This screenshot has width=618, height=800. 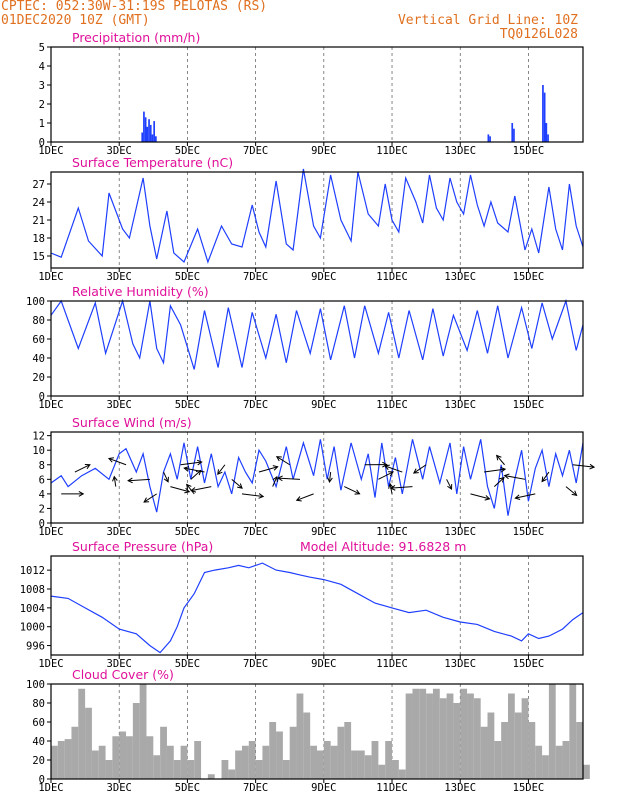 What do you see at coordinates (38, 359) in the screenshot?
I see `y-tick-label: 40` at bounding box center [38, 359].